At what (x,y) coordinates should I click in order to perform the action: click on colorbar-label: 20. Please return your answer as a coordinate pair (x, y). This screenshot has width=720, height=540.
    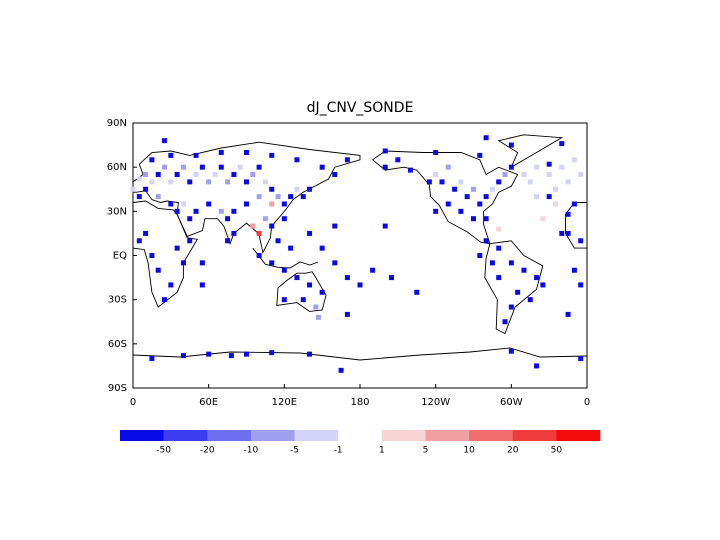
    Looking at the image, I should click on (513, 451).